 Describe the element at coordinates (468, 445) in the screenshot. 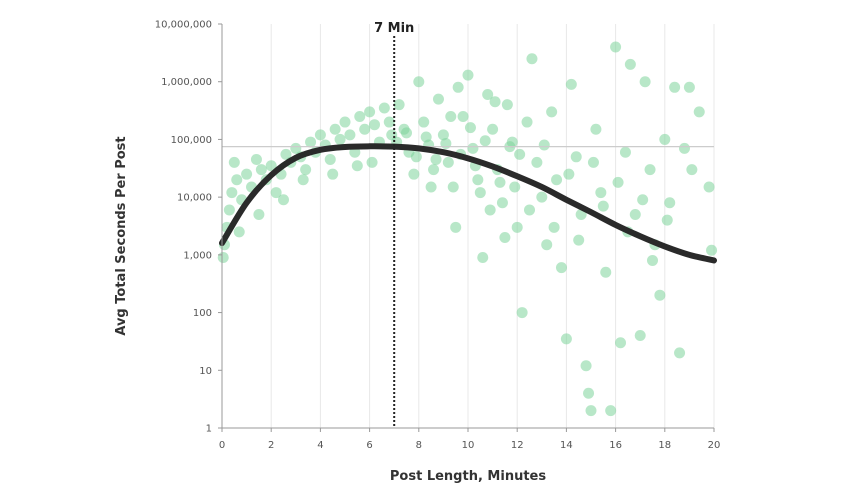

I see `x-tick-label: 10` at that location.